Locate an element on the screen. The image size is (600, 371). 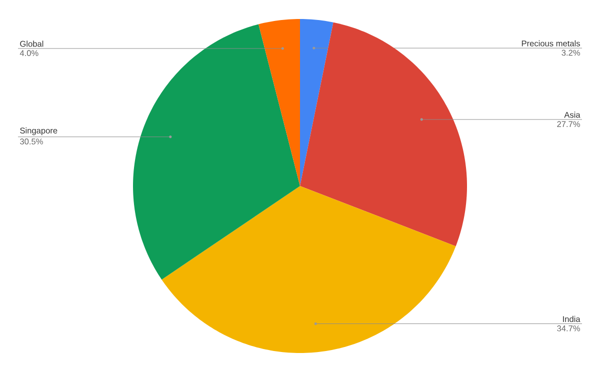
slice-label: Asia is located at coordinates (572, 115).